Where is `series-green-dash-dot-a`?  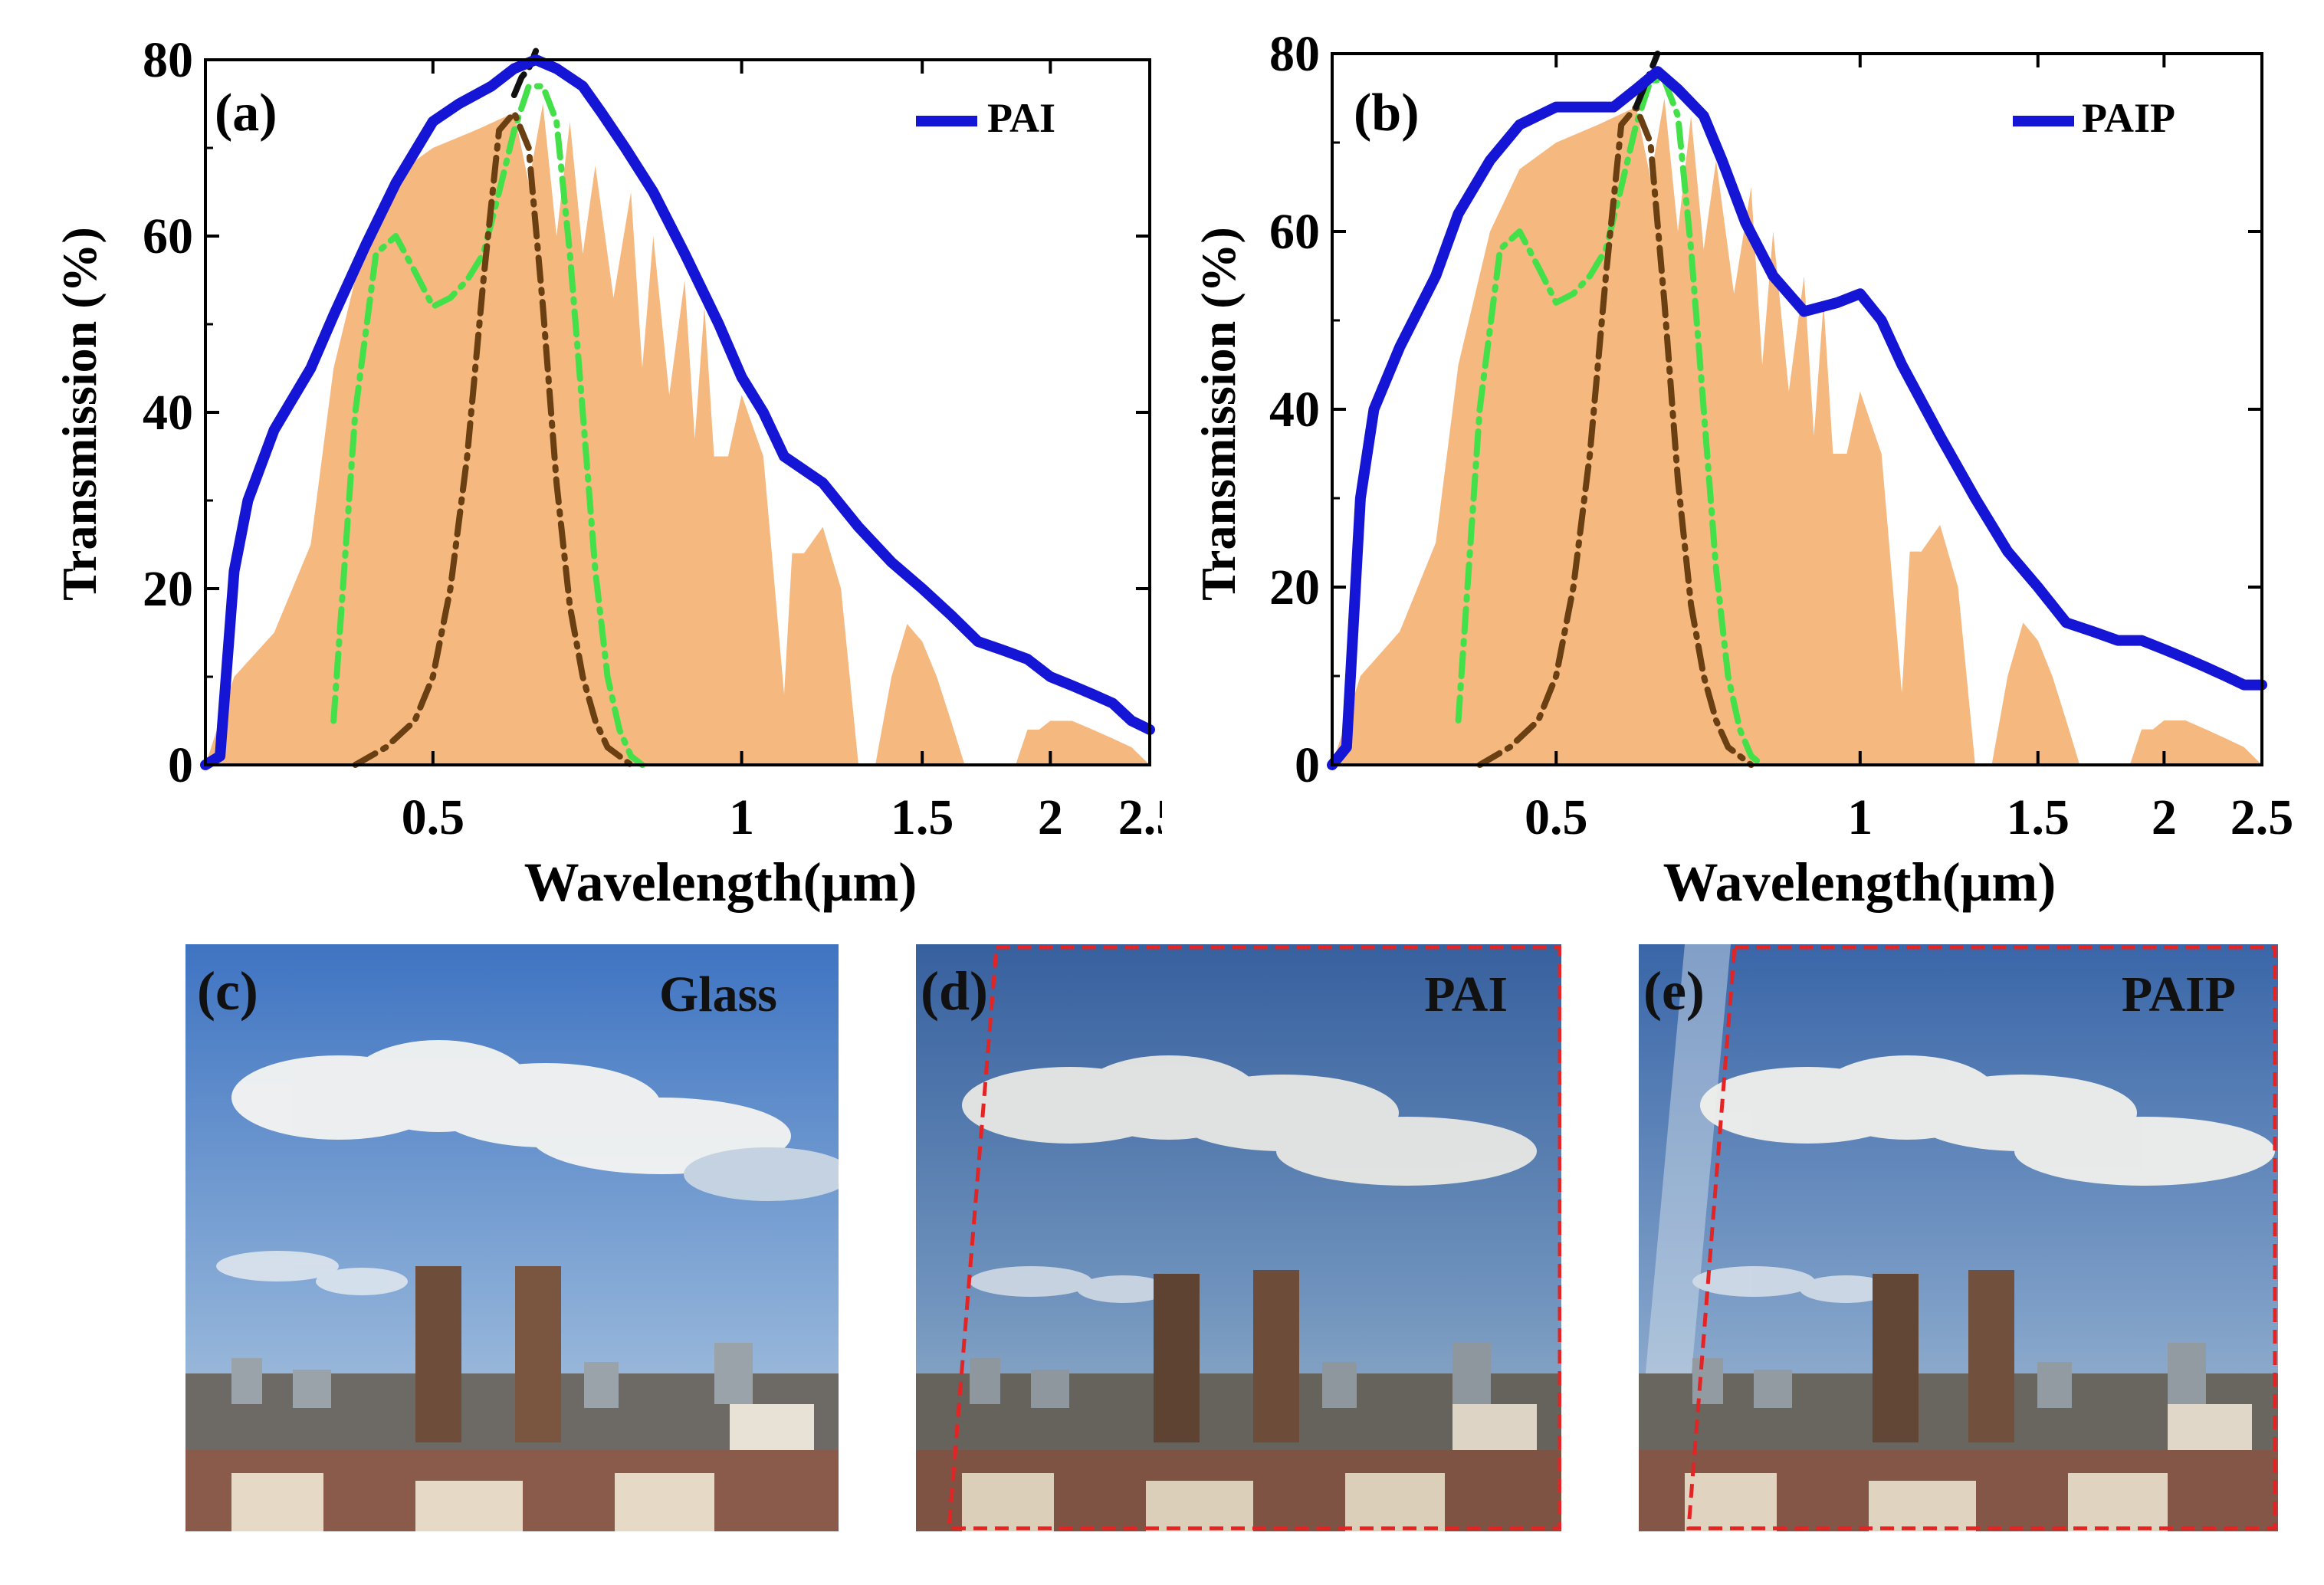
series-green-dash-dot-a is located at coordinates (487, 425).